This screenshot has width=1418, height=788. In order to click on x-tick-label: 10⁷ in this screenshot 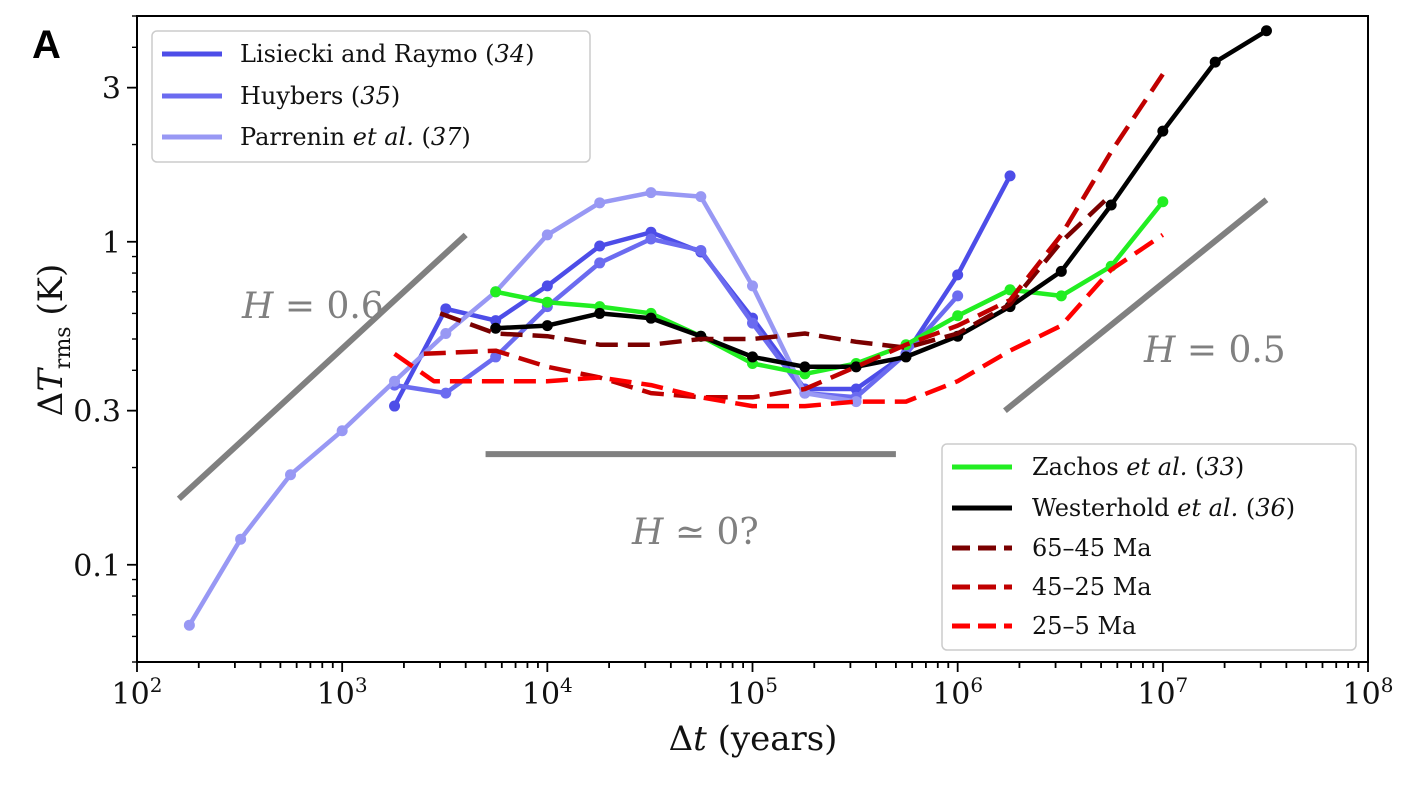, I will do `click(1162, 692)`.